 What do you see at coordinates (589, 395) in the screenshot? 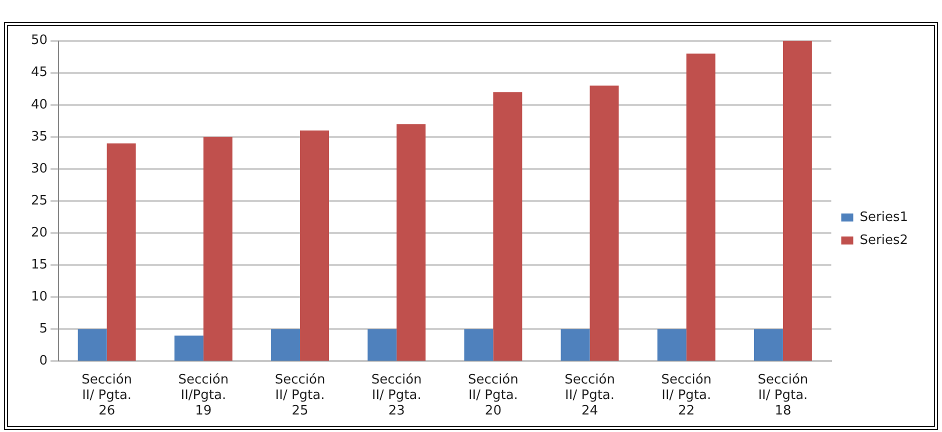
I see `x-tick-label: Sección II/ Pgta. 24` at bounding box center [589, 395].